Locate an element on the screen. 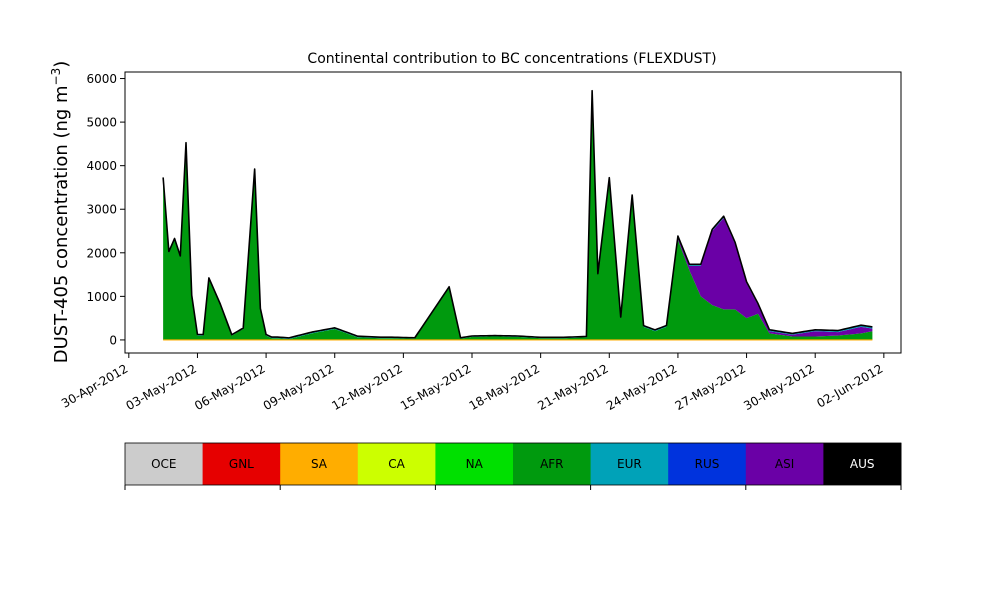  colorbar-swatch-asi is located at coordinates (784, 464).